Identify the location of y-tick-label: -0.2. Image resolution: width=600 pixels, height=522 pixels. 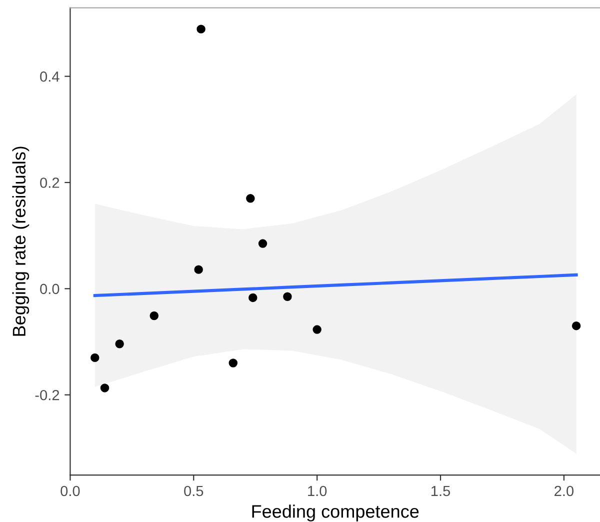
(47, 395).